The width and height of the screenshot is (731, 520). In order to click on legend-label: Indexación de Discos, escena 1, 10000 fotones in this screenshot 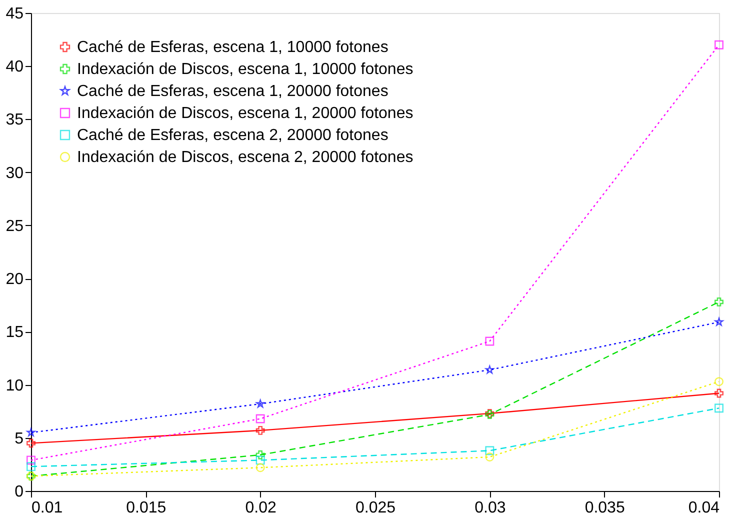, I will do `click(245, 69)`.